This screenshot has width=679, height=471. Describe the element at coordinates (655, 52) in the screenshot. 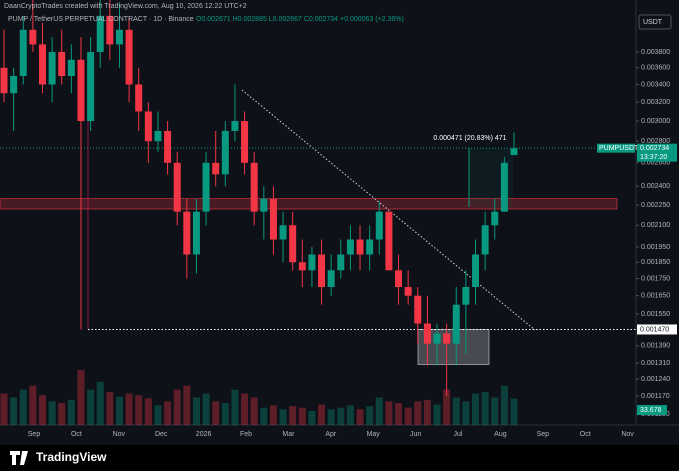

I see `y-tick-label: 0.003800` at that location.